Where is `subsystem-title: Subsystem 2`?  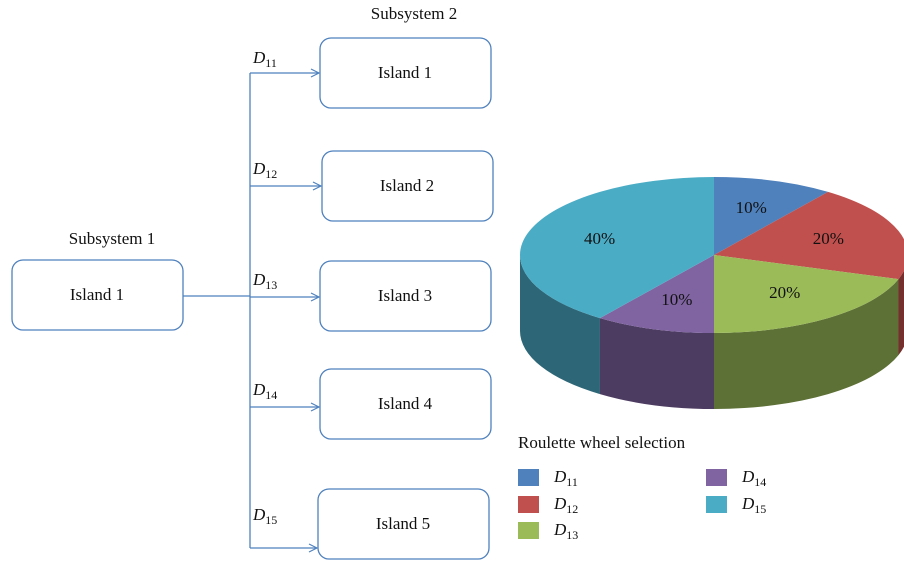
subsystem-title: Subsystem 2 is located at coordinates (414, 13).